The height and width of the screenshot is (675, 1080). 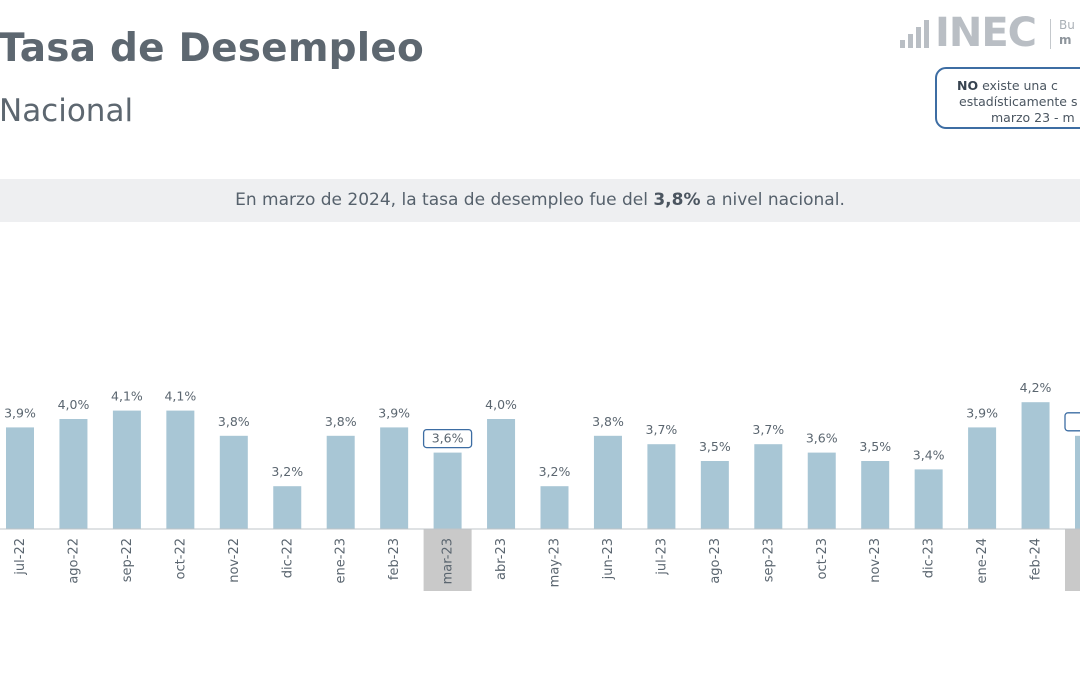 What do you see at coordinates (67, 111) in the screenshot?
I see `page-subtitle: Nacional` at bounding box center [67, 111].